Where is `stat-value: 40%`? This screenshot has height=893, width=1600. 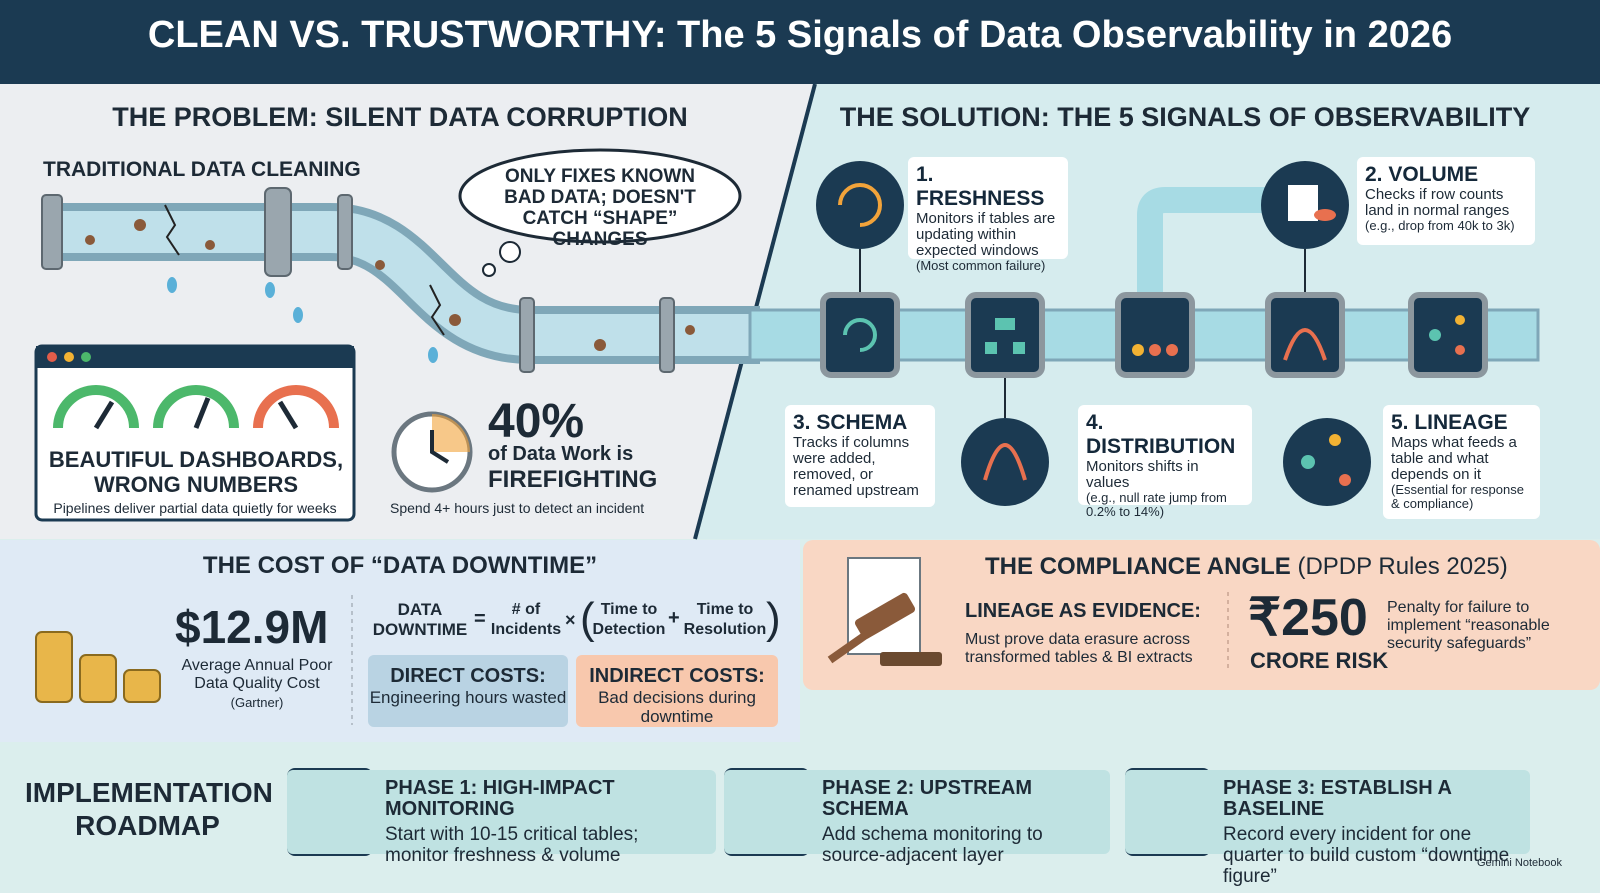 stat-value: 40% is located at coordinates (536, 421).